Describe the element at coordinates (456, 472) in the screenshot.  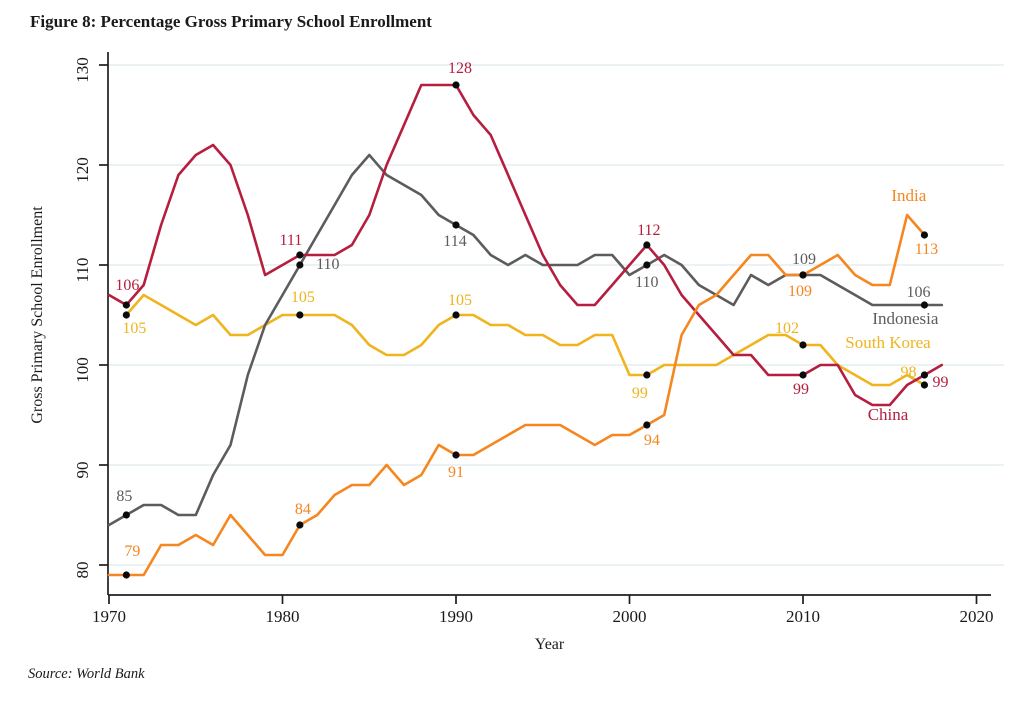
I see `data-label-india-1990: 91` at that location.